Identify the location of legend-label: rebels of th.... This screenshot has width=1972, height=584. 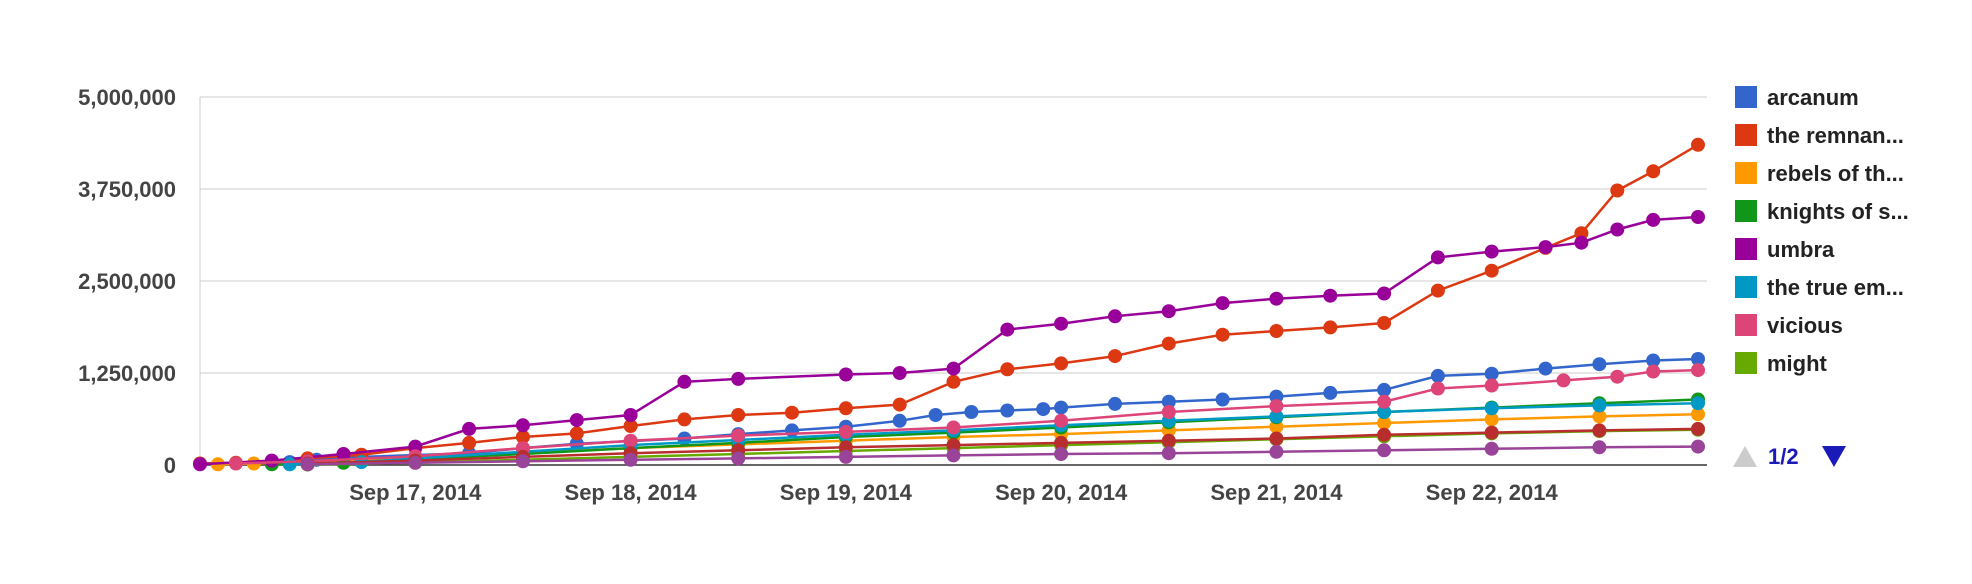
(1835, 173).